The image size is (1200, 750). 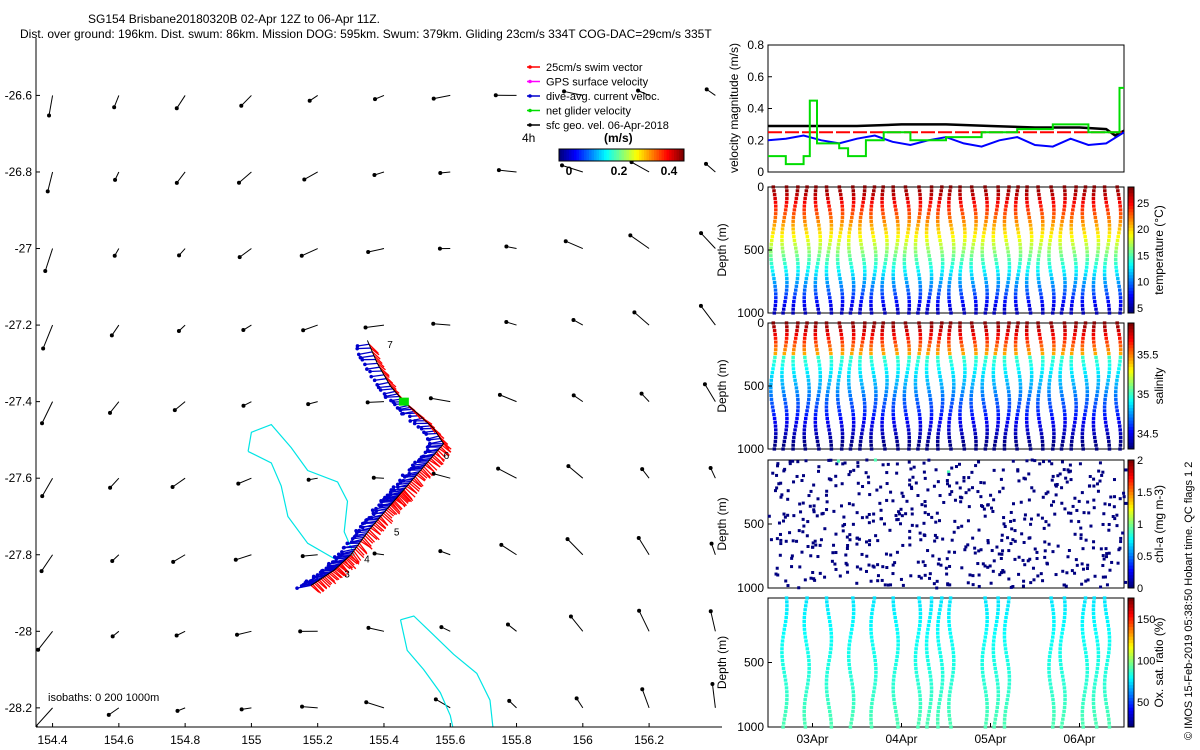 What do you see at coordinates (450, 740) in the screenshot?
I see `map-x-tick-label: 155.6` at bounding box center [450, 740].